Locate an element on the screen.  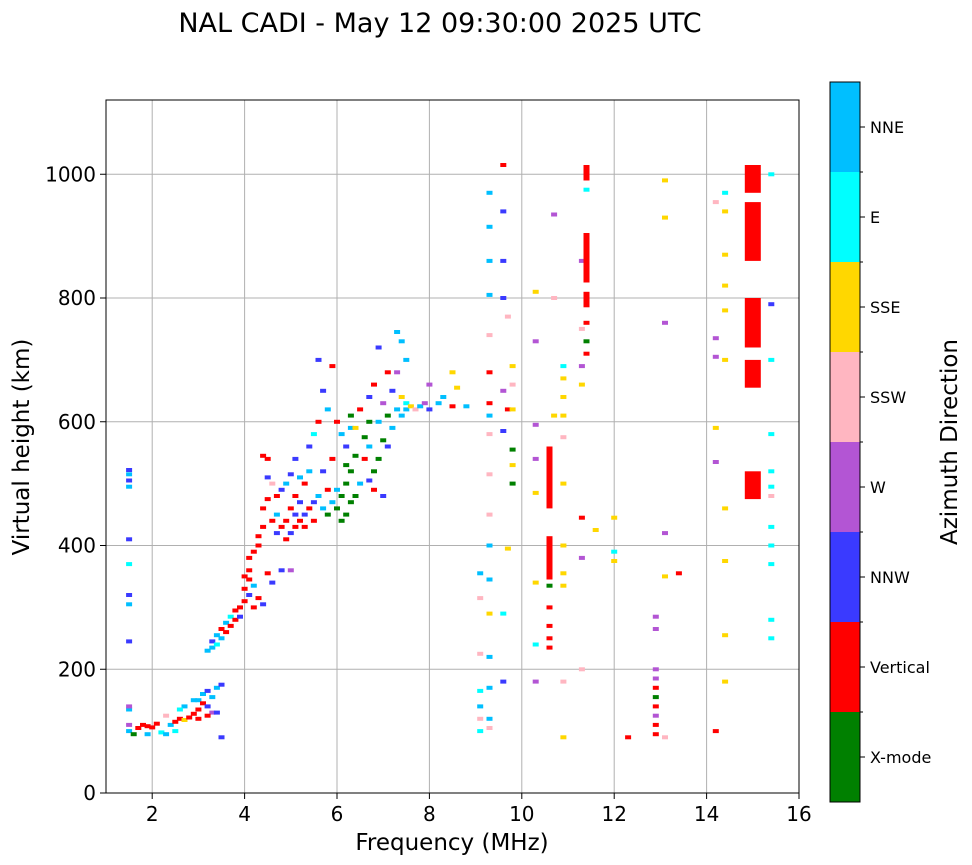
colorbar-swatch-x-mode is located at coordinates (845, 757).